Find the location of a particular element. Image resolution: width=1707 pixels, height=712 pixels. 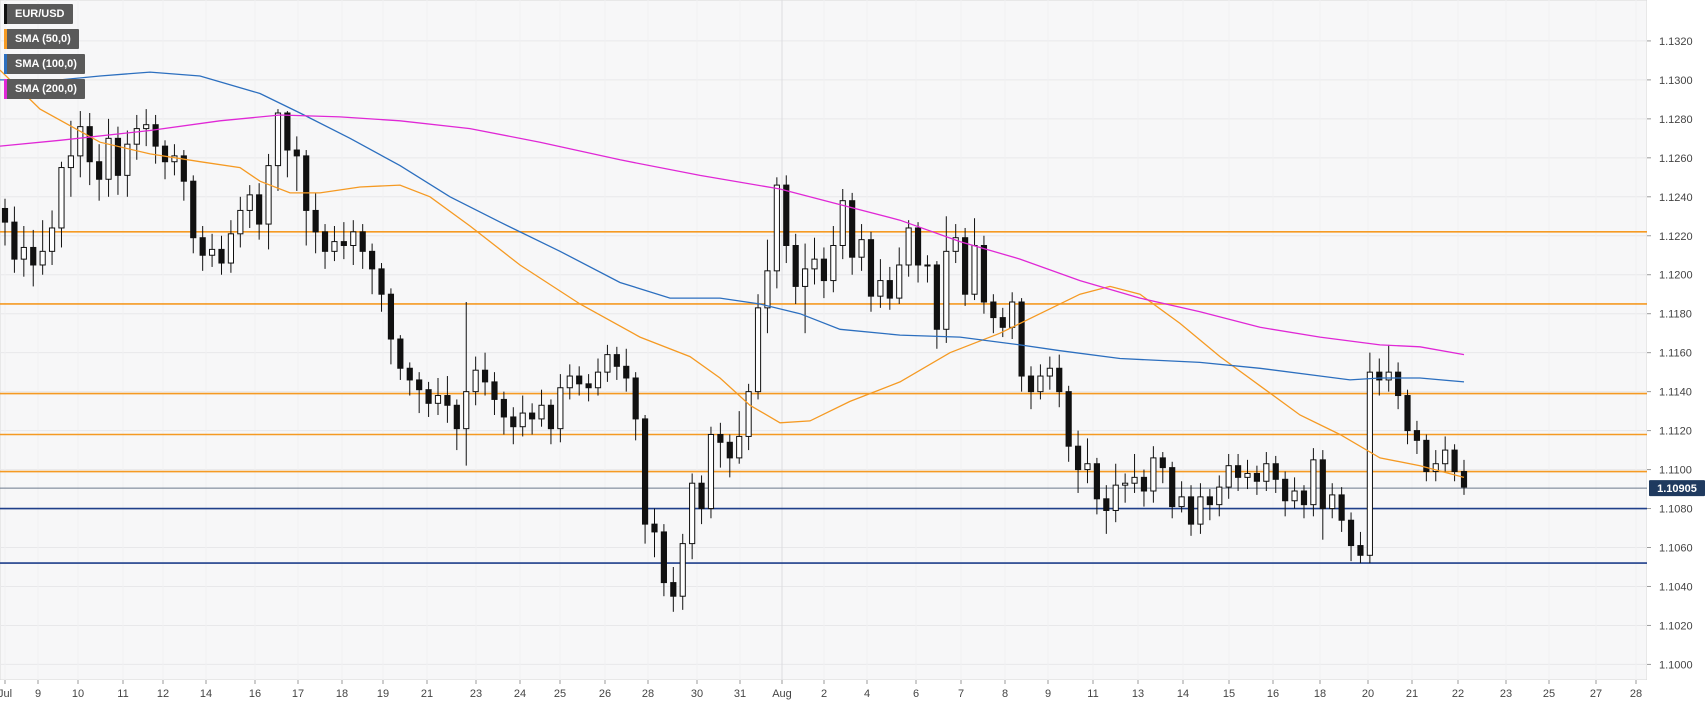

y-axis-area is located at coordinates (1677, 356).